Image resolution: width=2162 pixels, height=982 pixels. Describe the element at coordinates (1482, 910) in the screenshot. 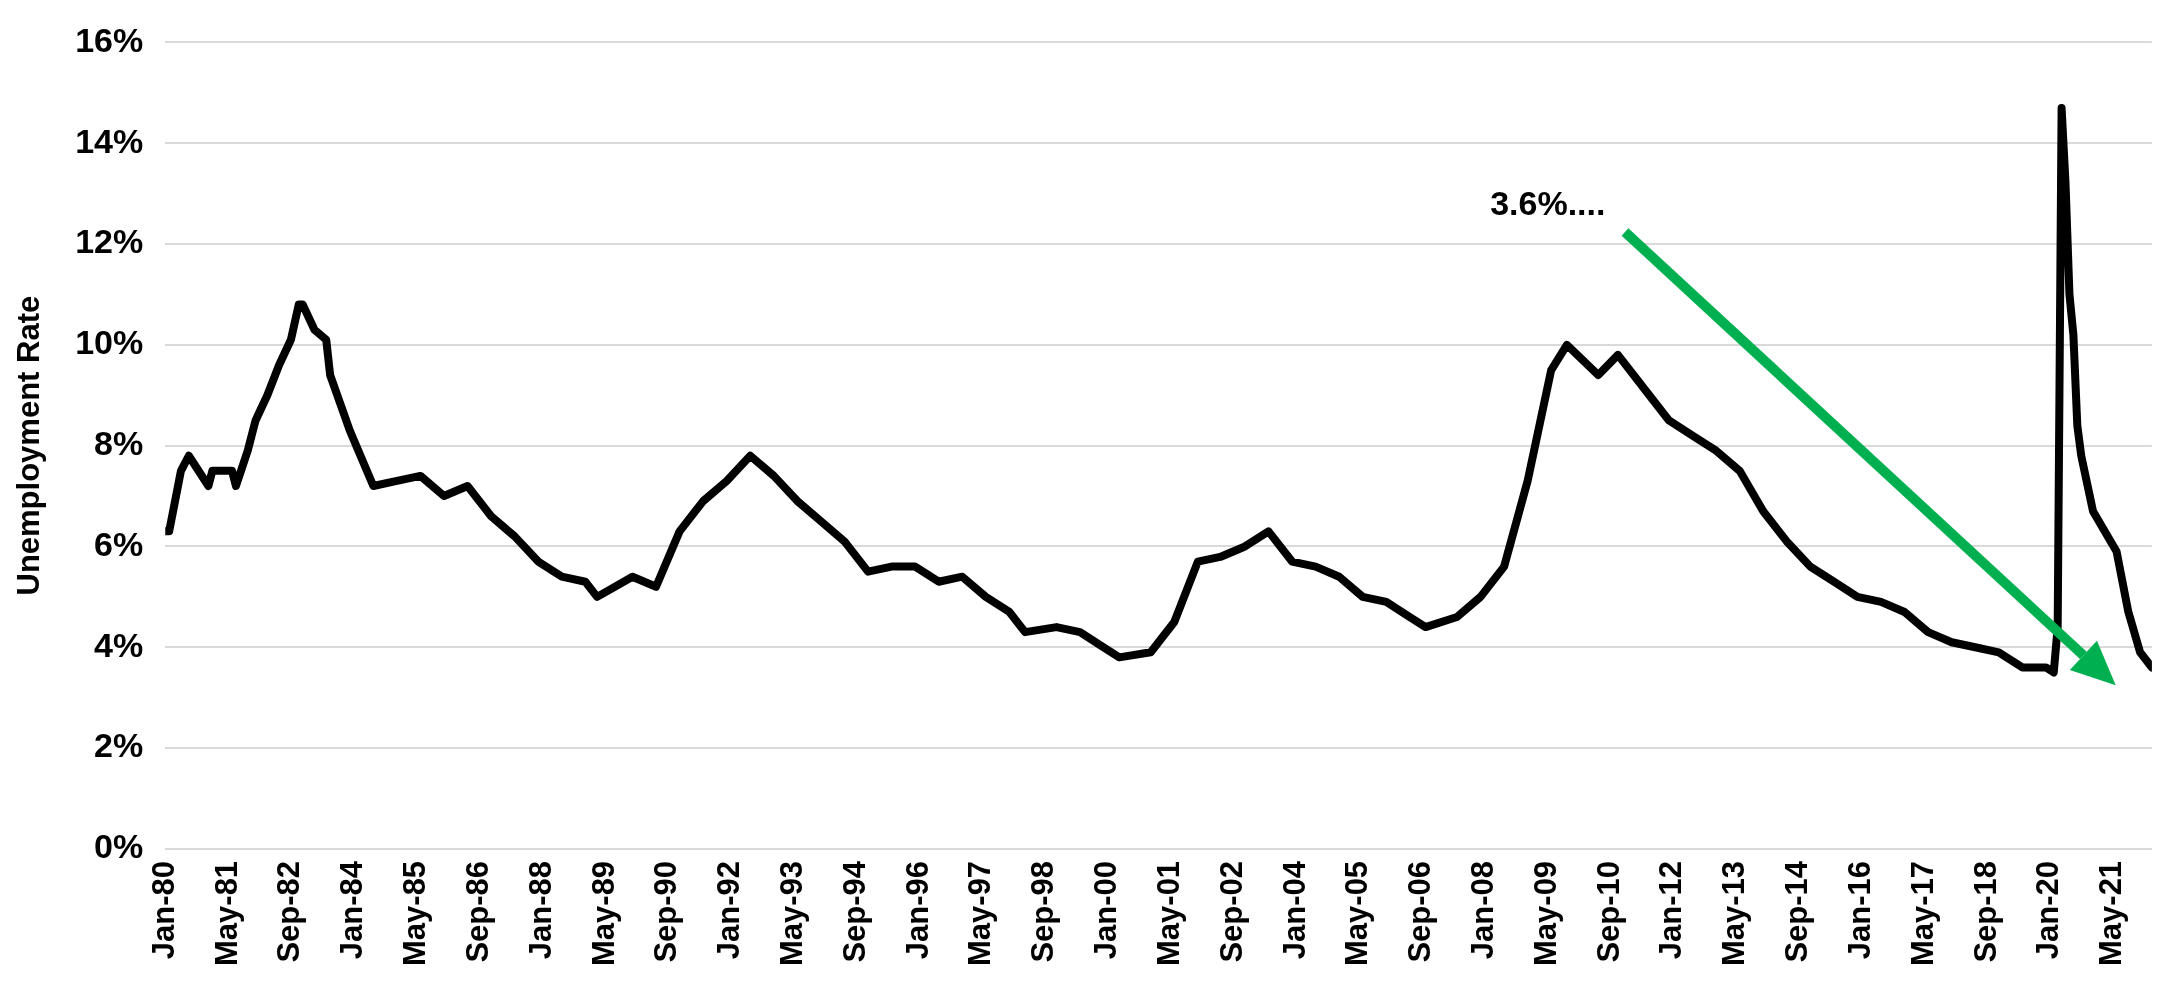

I see `x-tick-label: Jan-08` at that location.